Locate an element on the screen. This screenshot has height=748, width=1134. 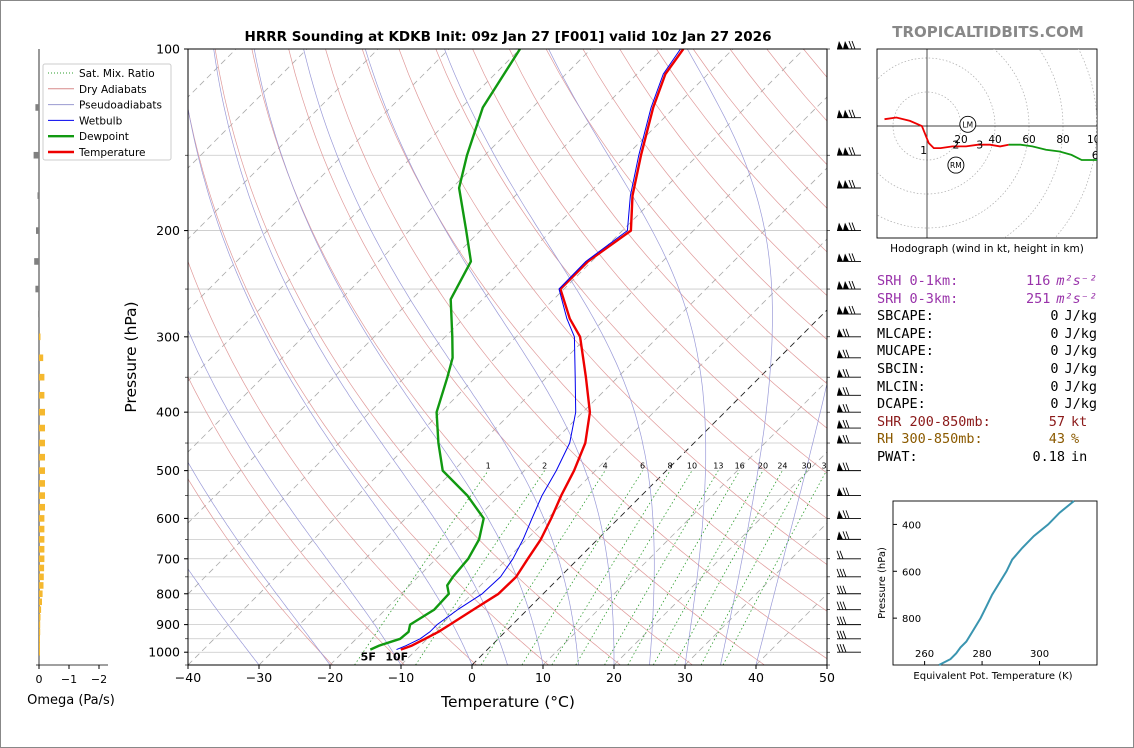
stat-label: SBCIN: is located at coordinates (901, 368).